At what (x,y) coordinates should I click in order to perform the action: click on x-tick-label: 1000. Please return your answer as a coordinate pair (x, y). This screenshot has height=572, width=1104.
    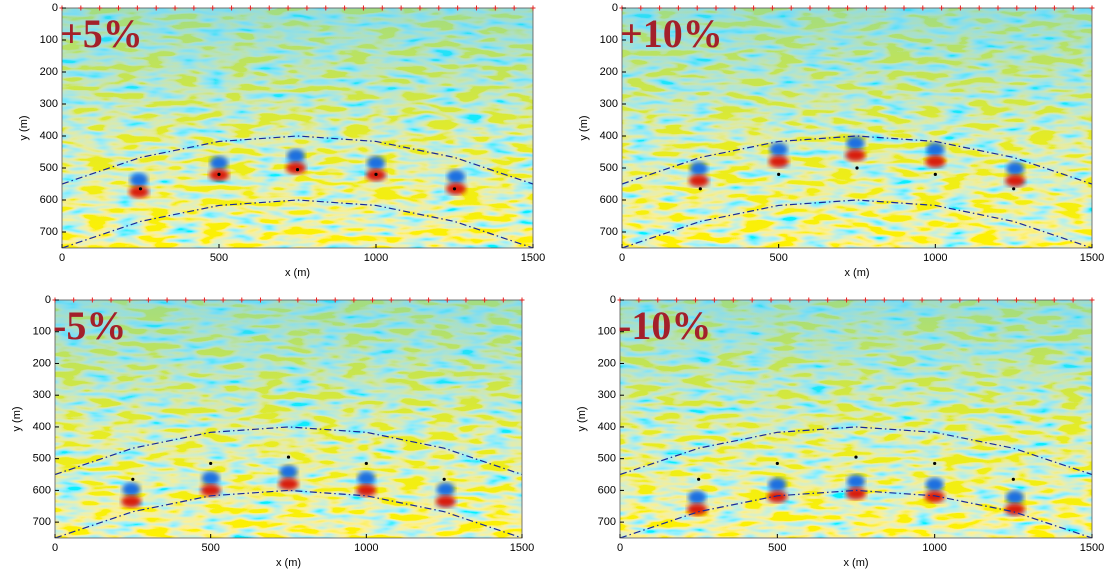
    Looking at the image, I should click on (366, 548).